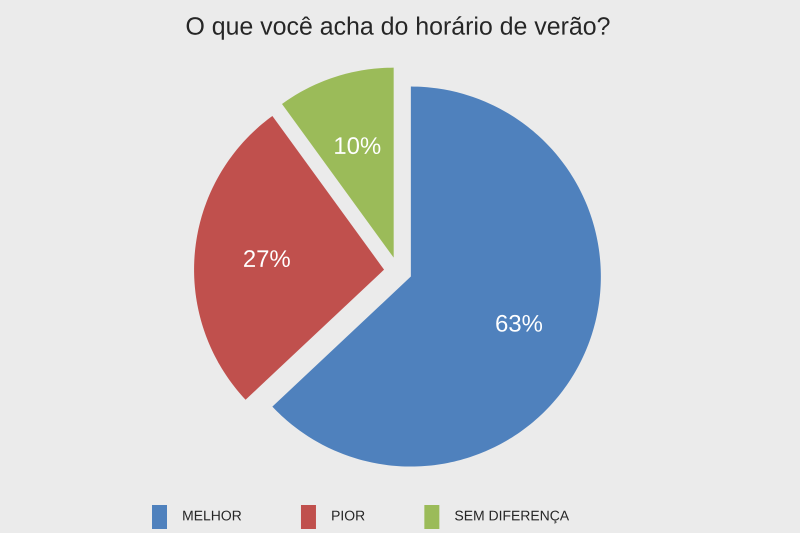 The height and width of the screenshot is (533, 800). I want to click on data-label: 10%, so click(357, 145).